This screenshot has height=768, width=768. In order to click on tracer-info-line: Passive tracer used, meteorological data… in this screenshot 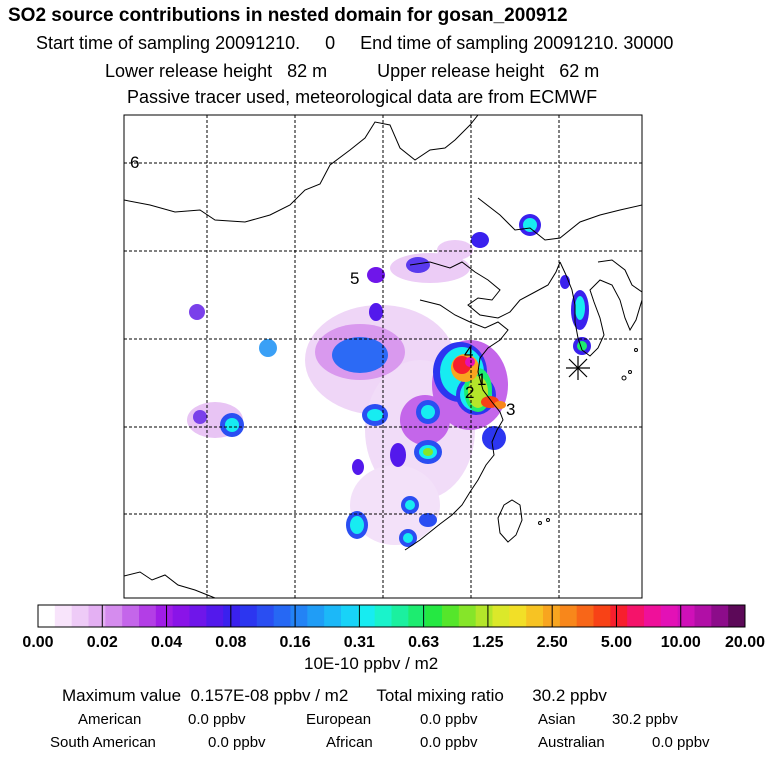, I will do `click(362, 97)`.